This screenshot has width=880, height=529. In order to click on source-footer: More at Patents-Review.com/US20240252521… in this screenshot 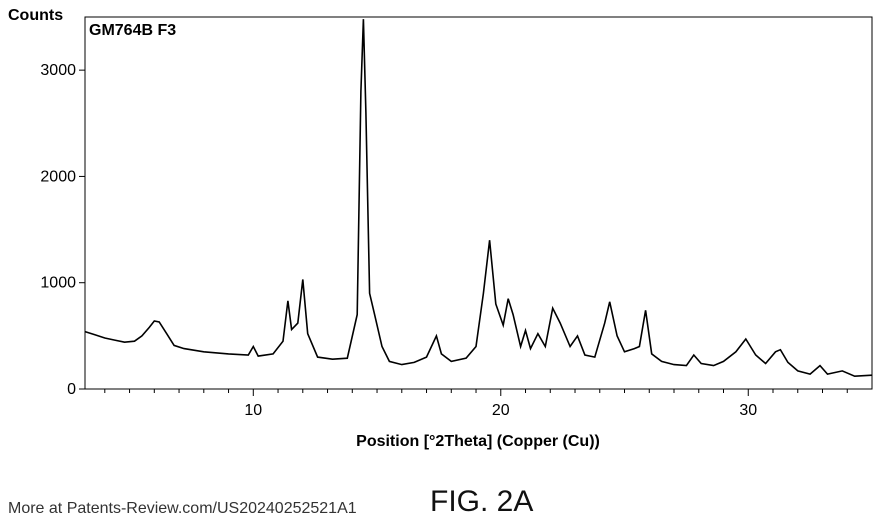, I will do `click(182, 509)`.